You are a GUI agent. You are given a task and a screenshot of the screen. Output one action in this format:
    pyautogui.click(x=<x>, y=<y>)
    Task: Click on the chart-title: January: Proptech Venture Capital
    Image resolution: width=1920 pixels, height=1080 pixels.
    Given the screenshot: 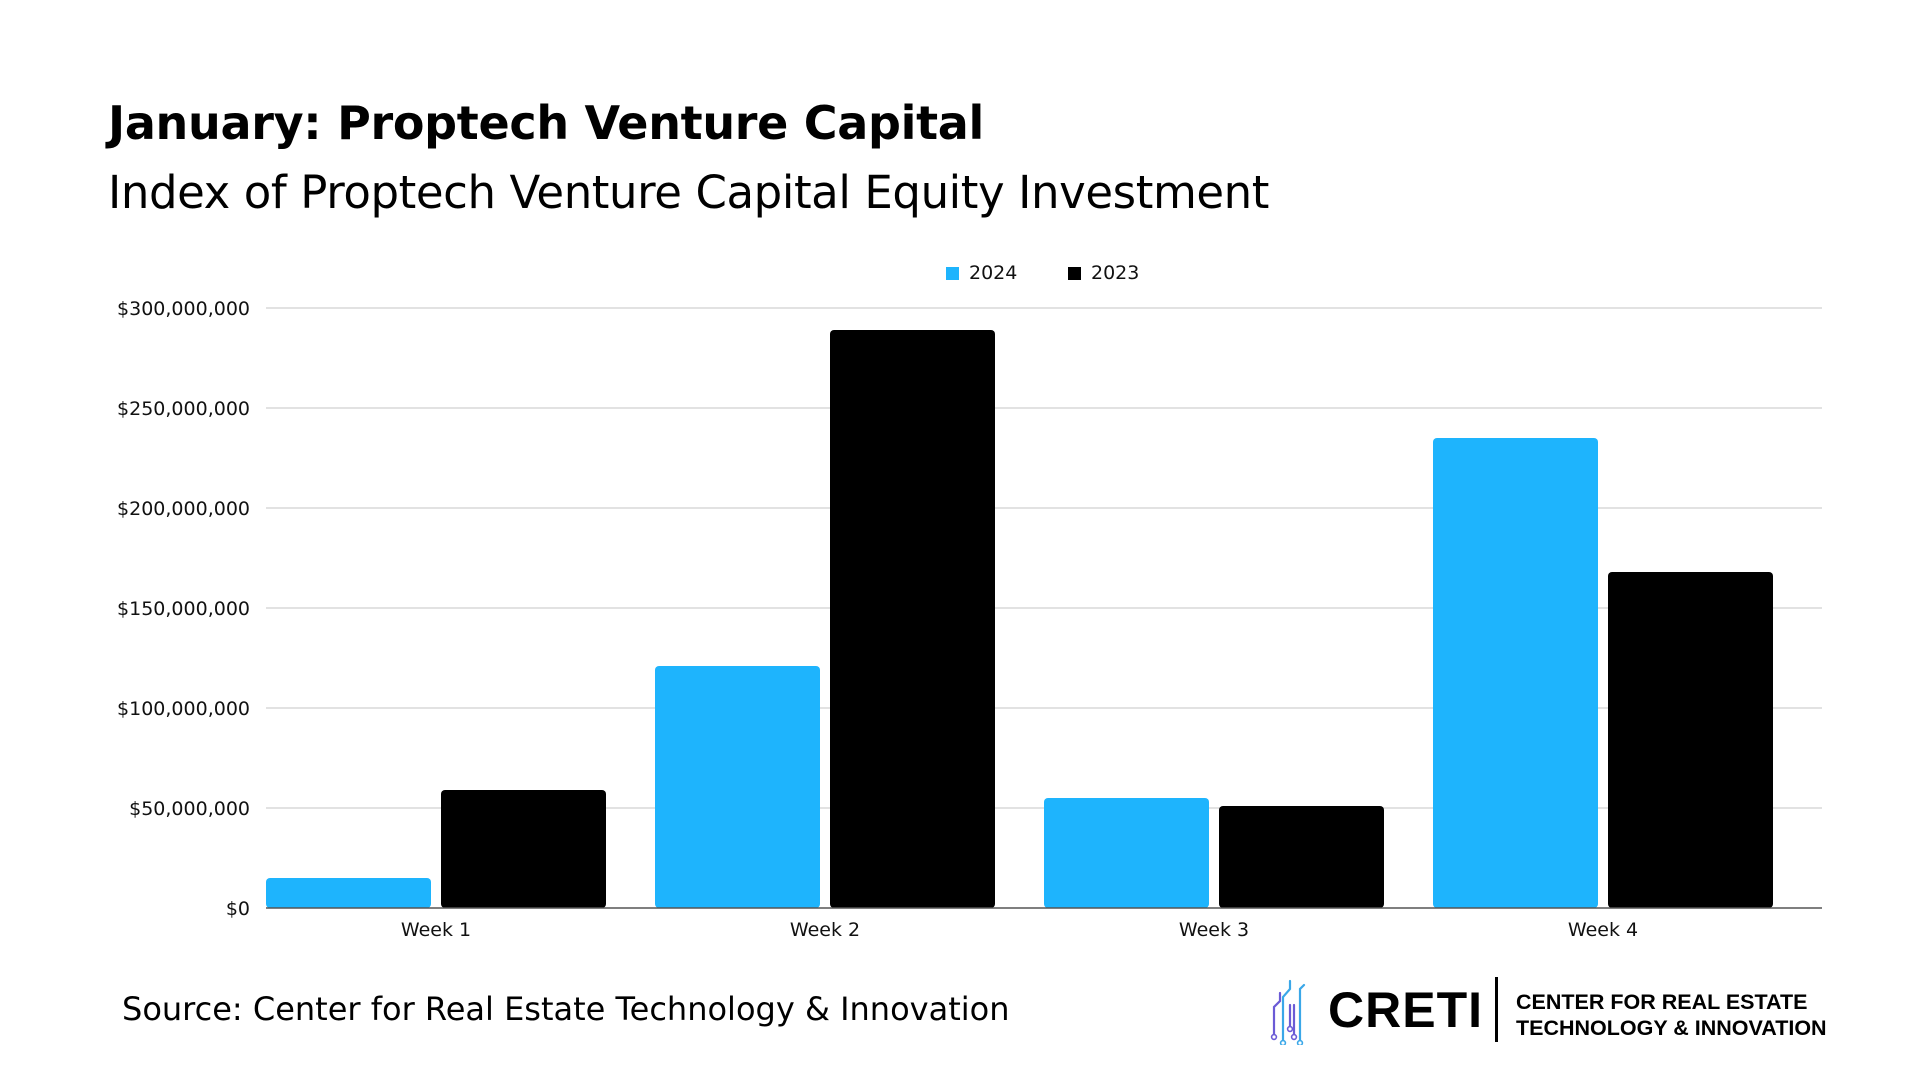 What is the action you would take?
    pyautogui.click(x=546, y=123)
    